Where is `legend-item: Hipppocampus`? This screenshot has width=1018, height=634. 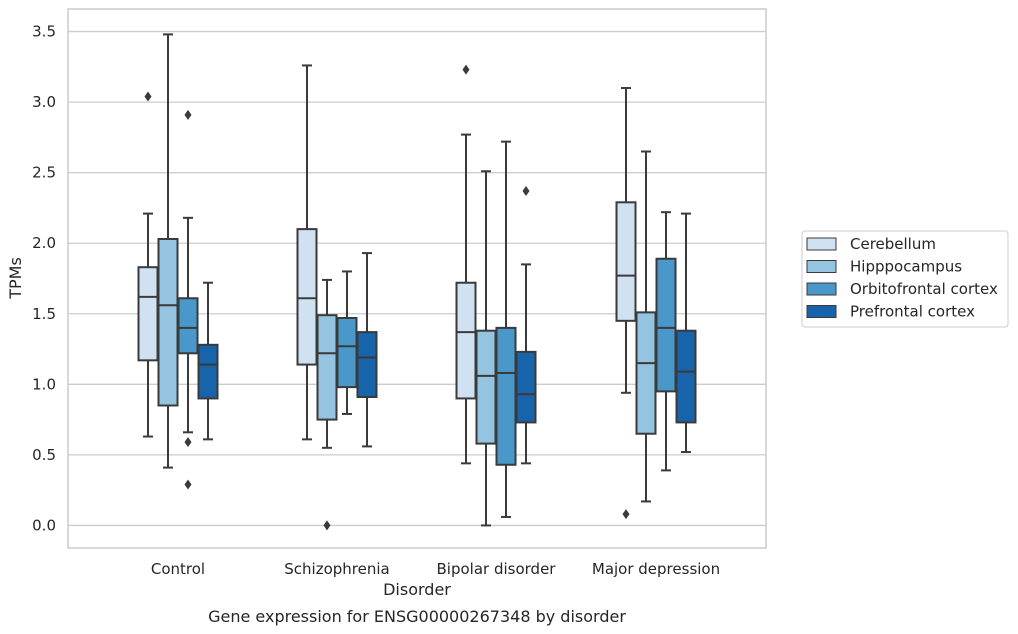
legend-item: Hipppocampus is located at coordinates (884, 267).